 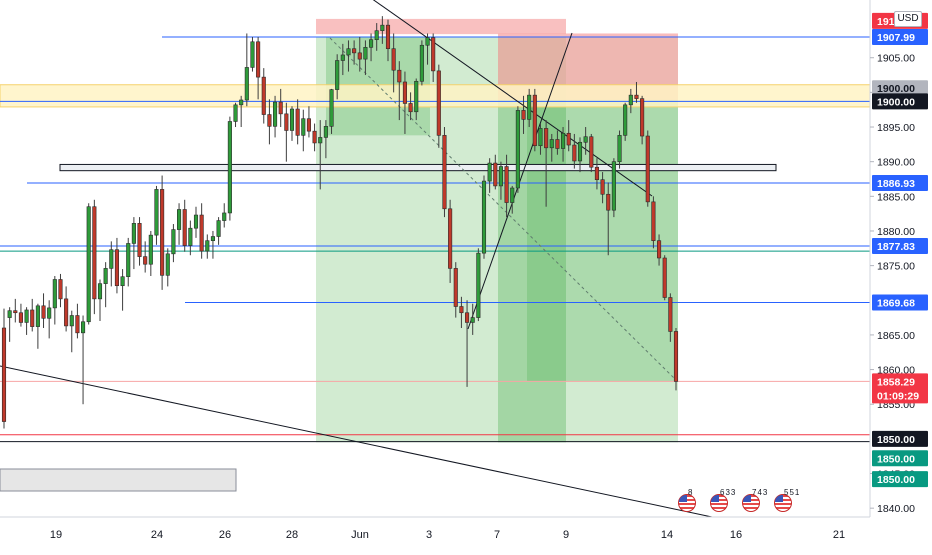 What do you see at coordinates (689, 500) in the screenshot?
I see `event-flag-us: 8` at bounding box center [689, 500].